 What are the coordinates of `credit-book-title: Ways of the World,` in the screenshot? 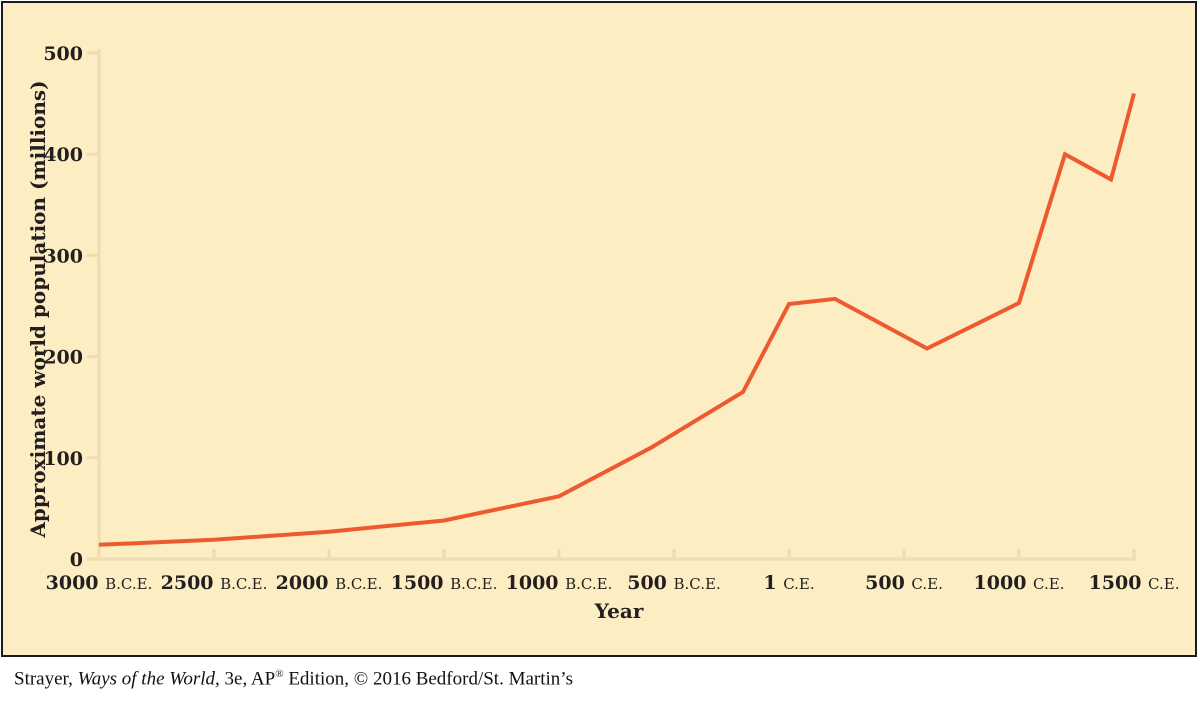 It's located at (148, 679).